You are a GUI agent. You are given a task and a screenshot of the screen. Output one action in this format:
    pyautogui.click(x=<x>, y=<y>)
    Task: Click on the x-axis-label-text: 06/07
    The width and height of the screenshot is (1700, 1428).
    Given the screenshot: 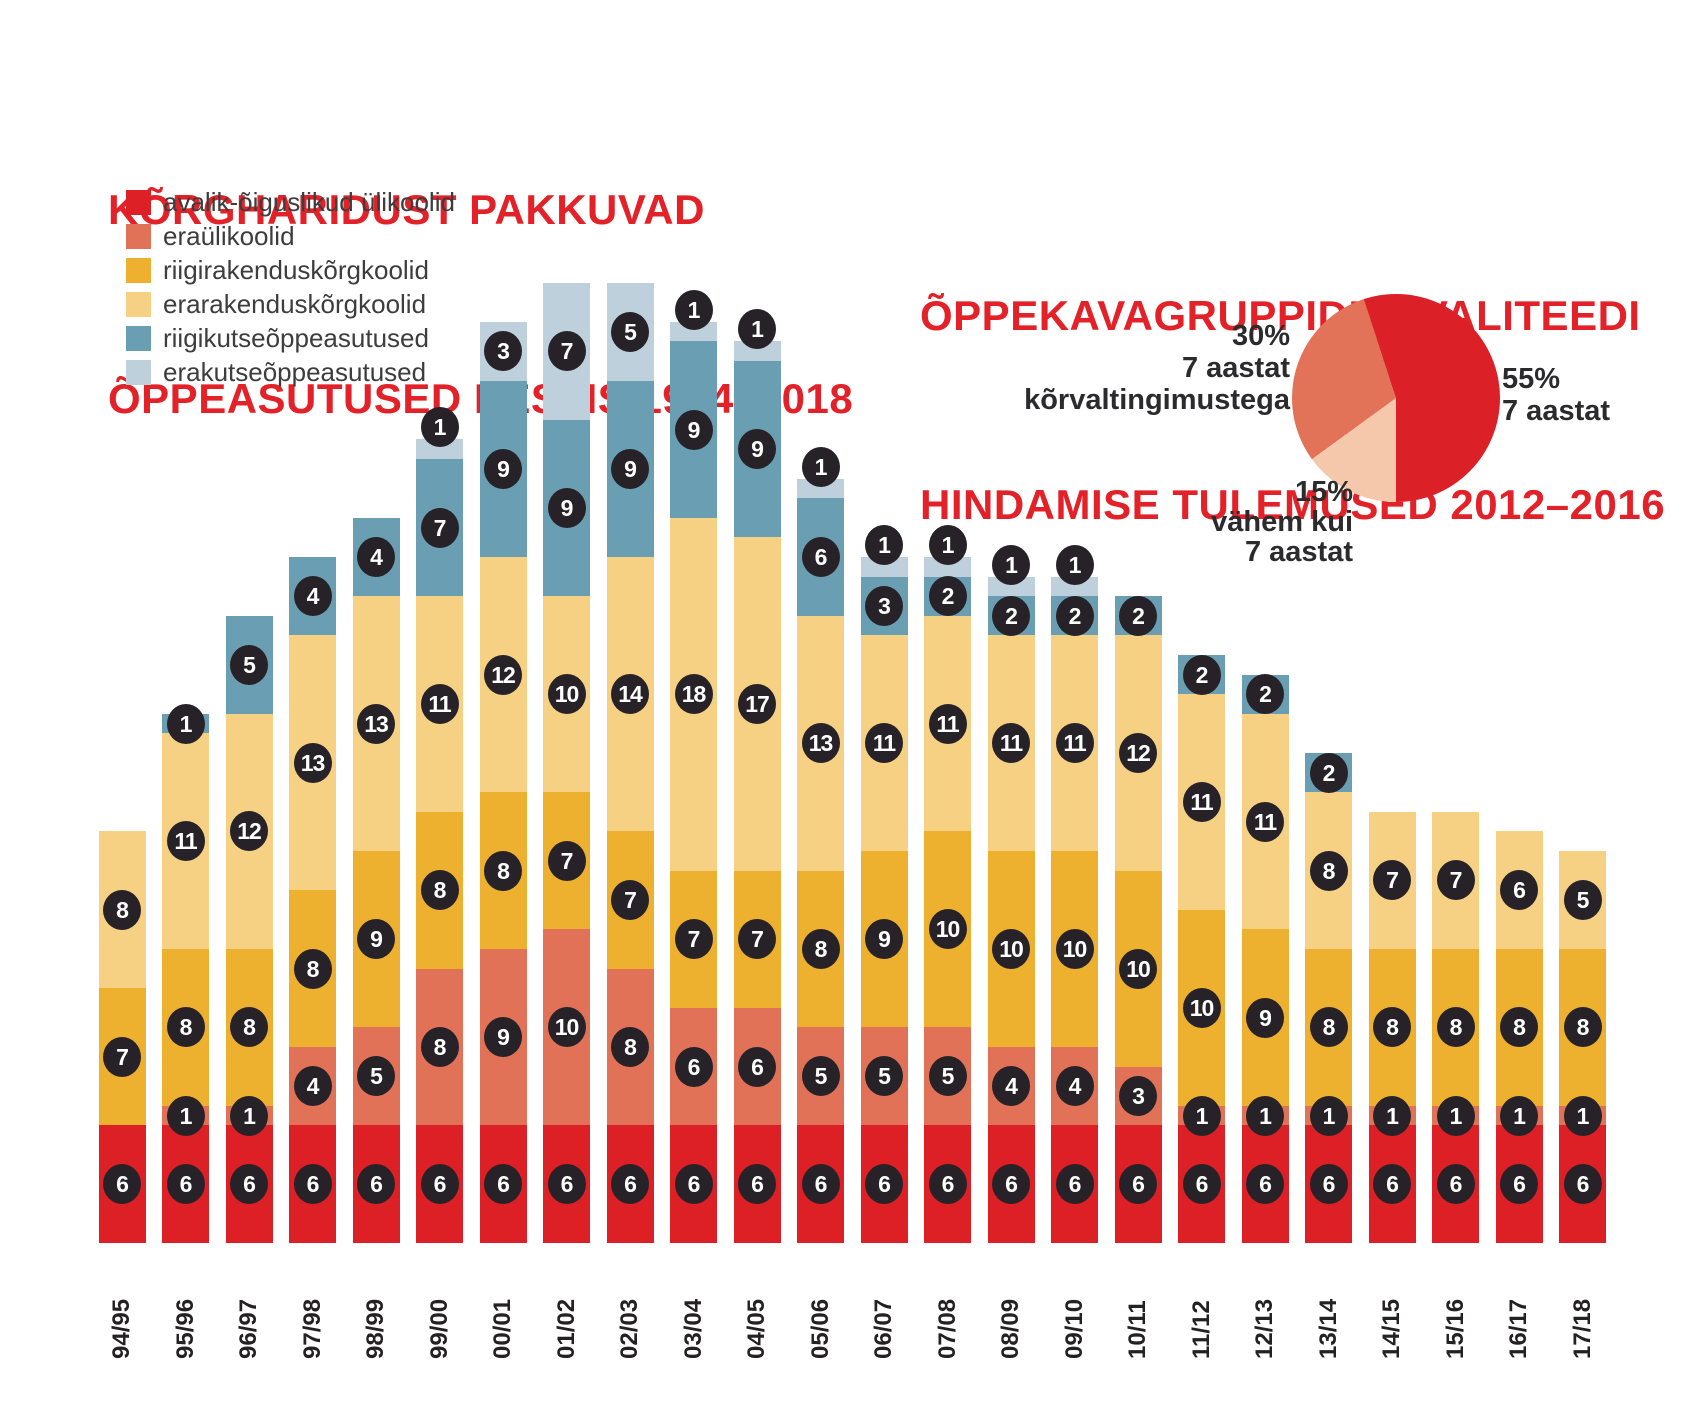 What is the action you would take?
    pyautogui.click(x=883, y=1328)
    